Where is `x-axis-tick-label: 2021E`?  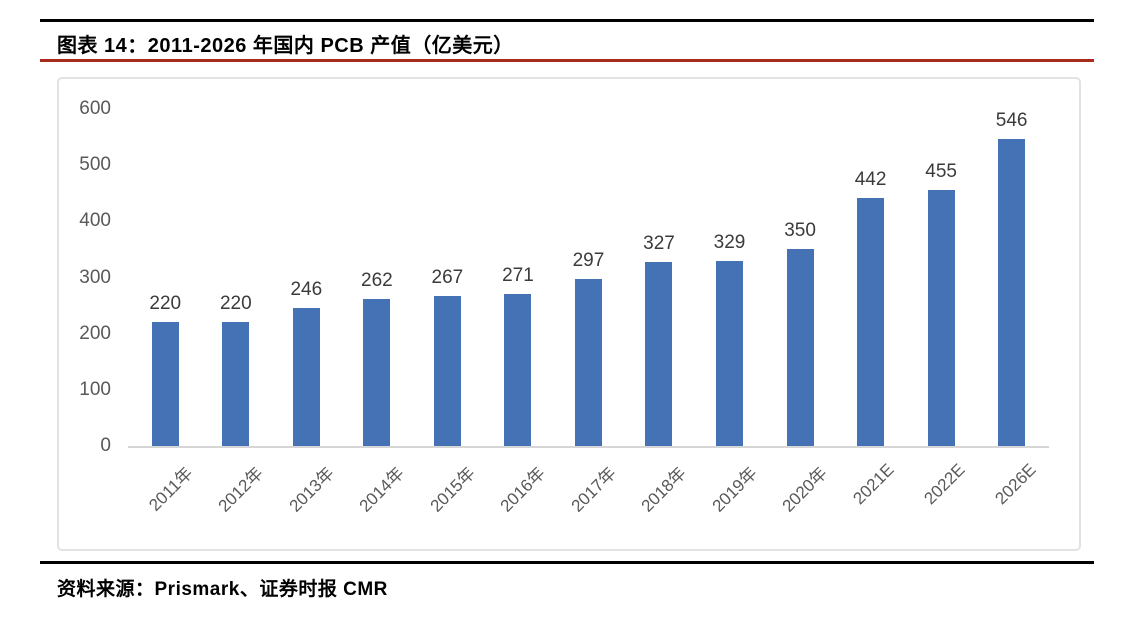
x-axis-tick-label: 2021E is located at coordinates (874, 484).